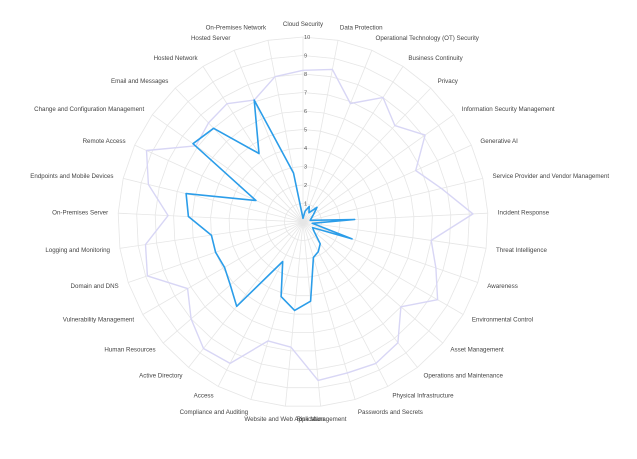  What do you see at coordinates (139, 81) in the screenshot?
I see `category-label: Email and Messages` at bounding box center [139, 81].